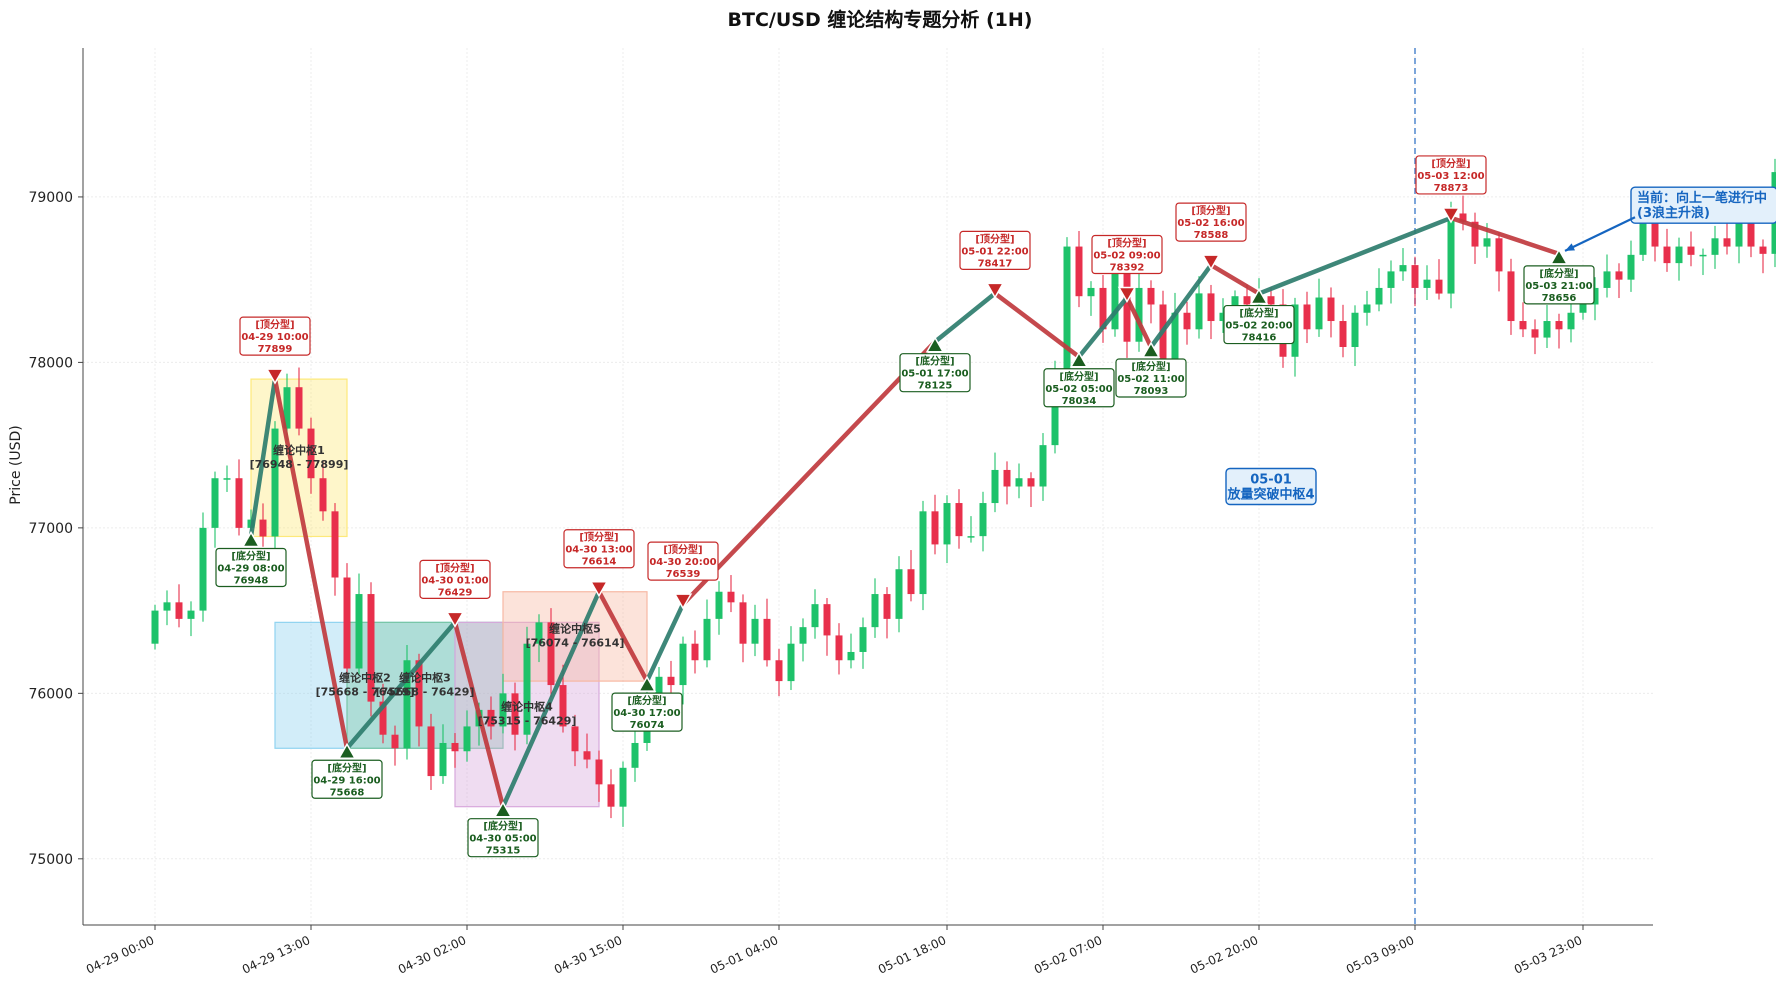 This screenshot has height=987, width=1776. Describe the element at coordinates (682, 562) in the screenshot. I see `fractal-label-text: 04-30 20:00` at that location.